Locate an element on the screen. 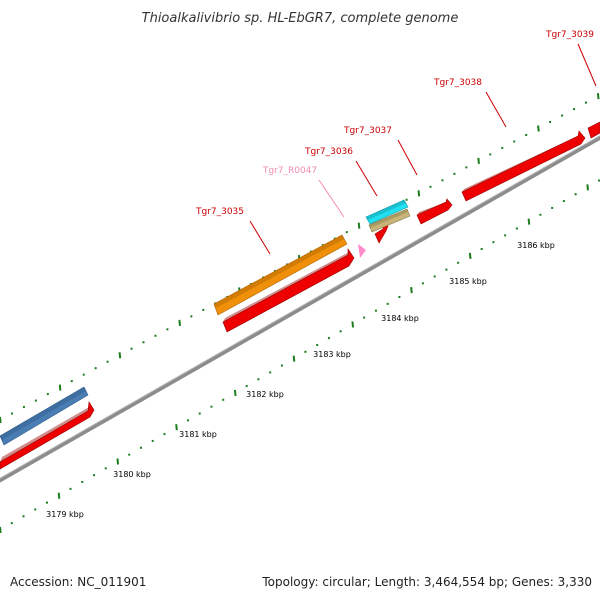 Image resolution: width=600 pixels, height=600 pixels. tgr7-3038-bevel is located at coordinates (522, 163).